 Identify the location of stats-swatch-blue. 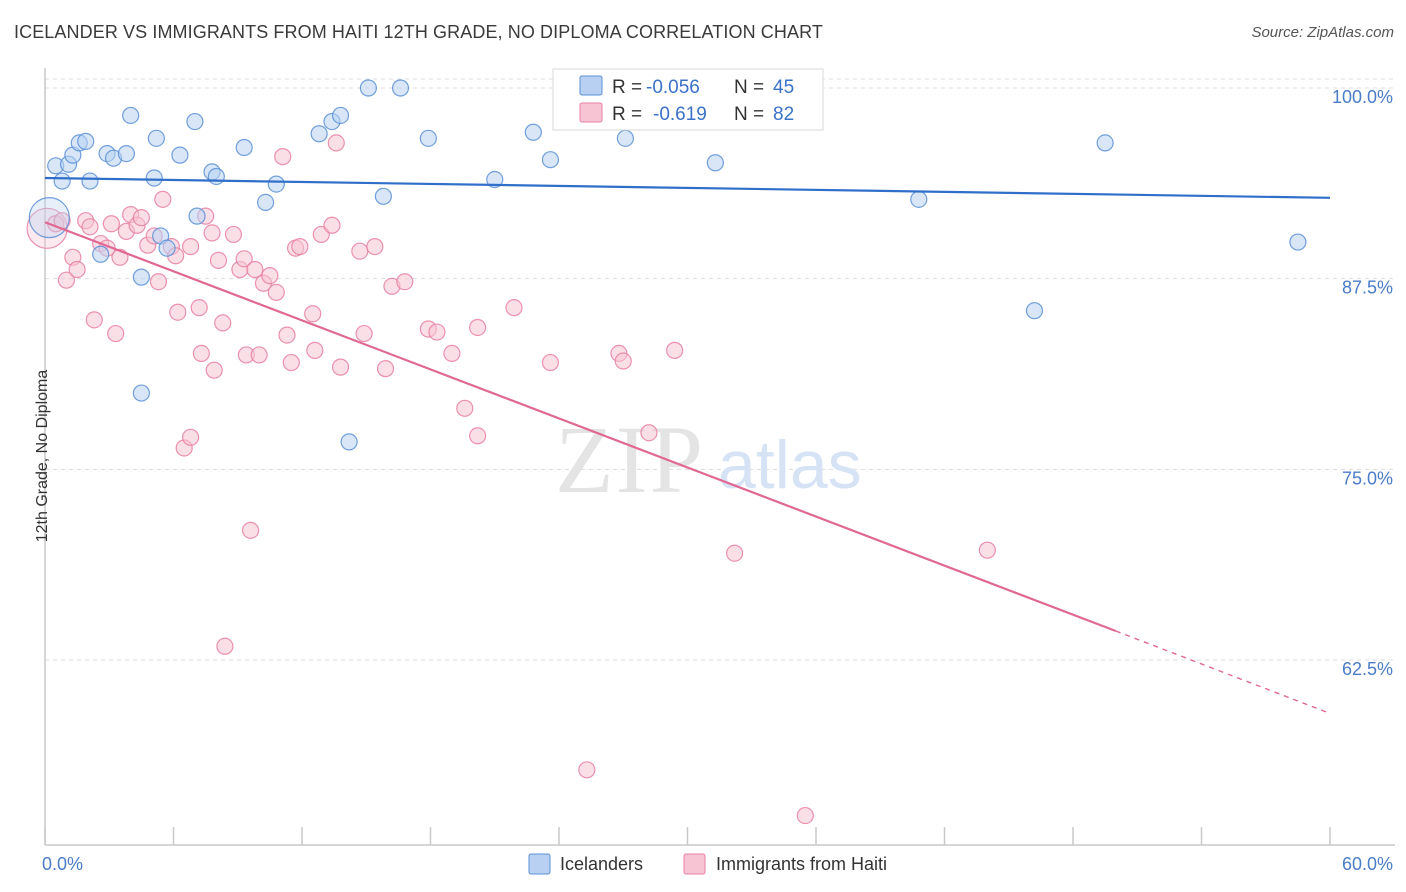
(591, 85).